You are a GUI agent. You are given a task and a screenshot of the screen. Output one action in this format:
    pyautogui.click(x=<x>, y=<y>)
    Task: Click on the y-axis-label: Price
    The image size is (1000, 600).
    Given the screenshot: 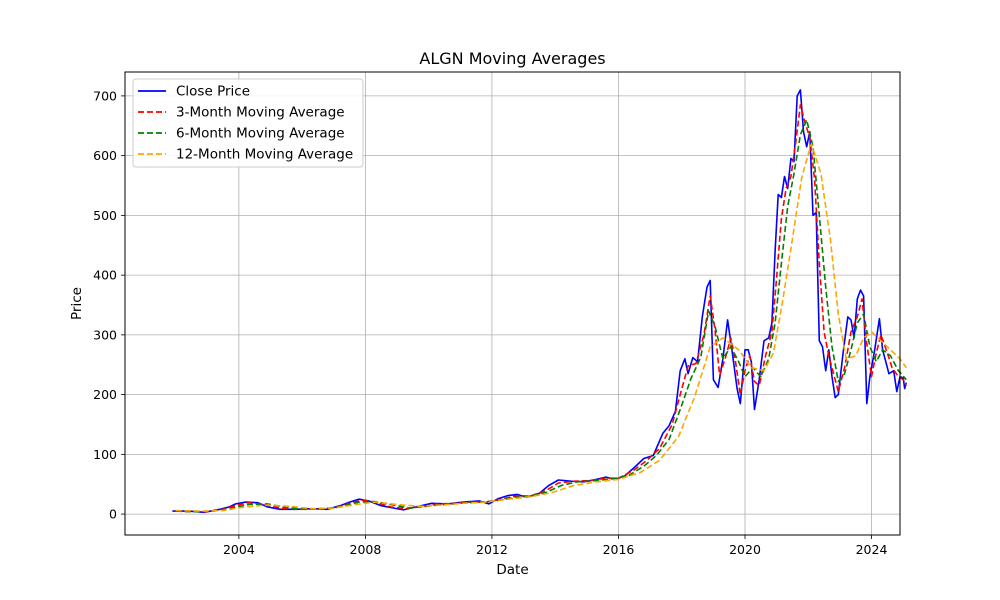 What is the action you would take?
    pyautogui.click(x=77, y=303)
    